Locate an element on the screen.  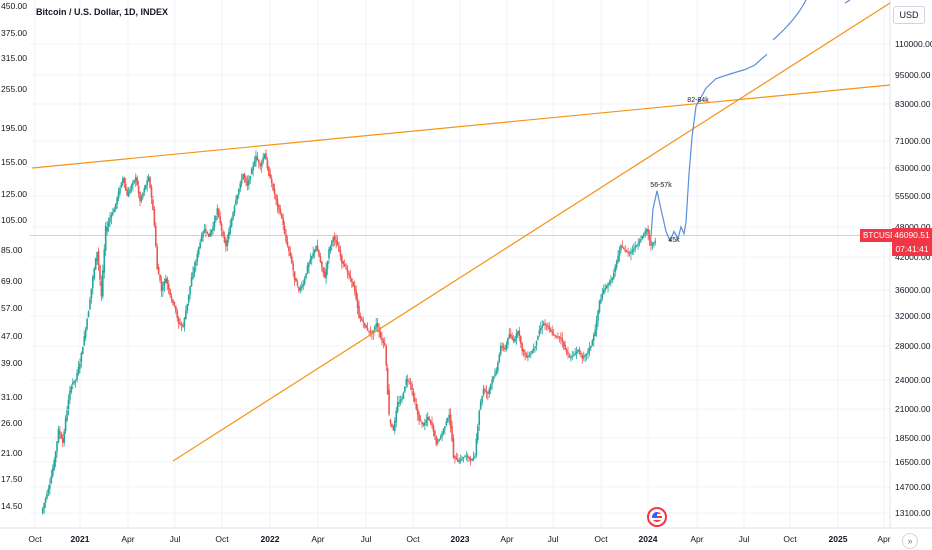
currency-selector-button: USD is located at coordinates (909, 15).